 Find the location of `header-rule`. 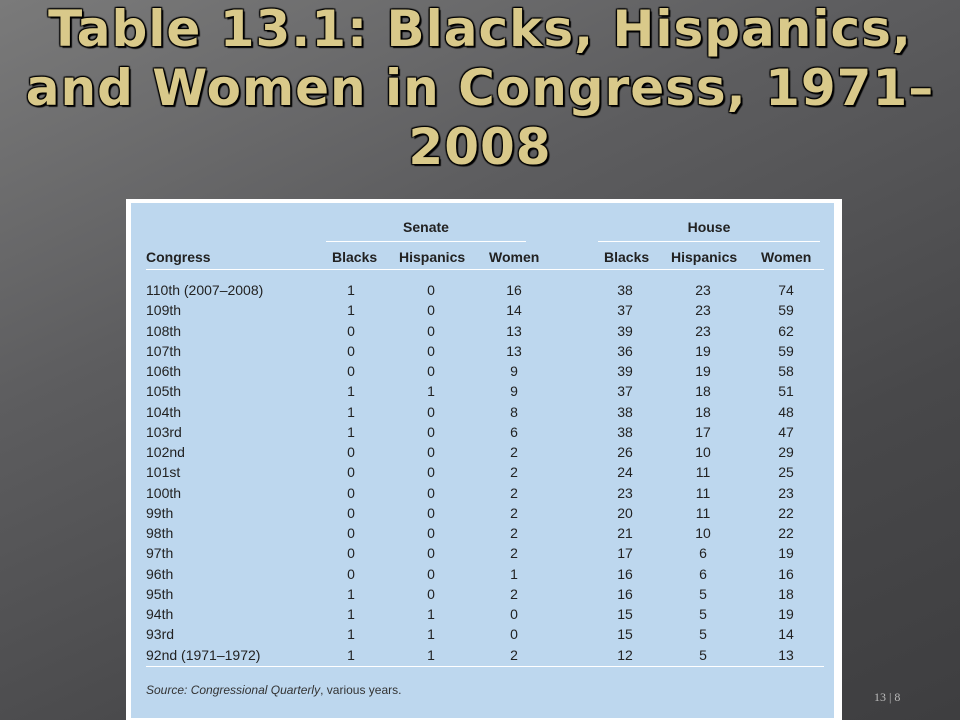

header-rule is located at coordinates (485, 269).